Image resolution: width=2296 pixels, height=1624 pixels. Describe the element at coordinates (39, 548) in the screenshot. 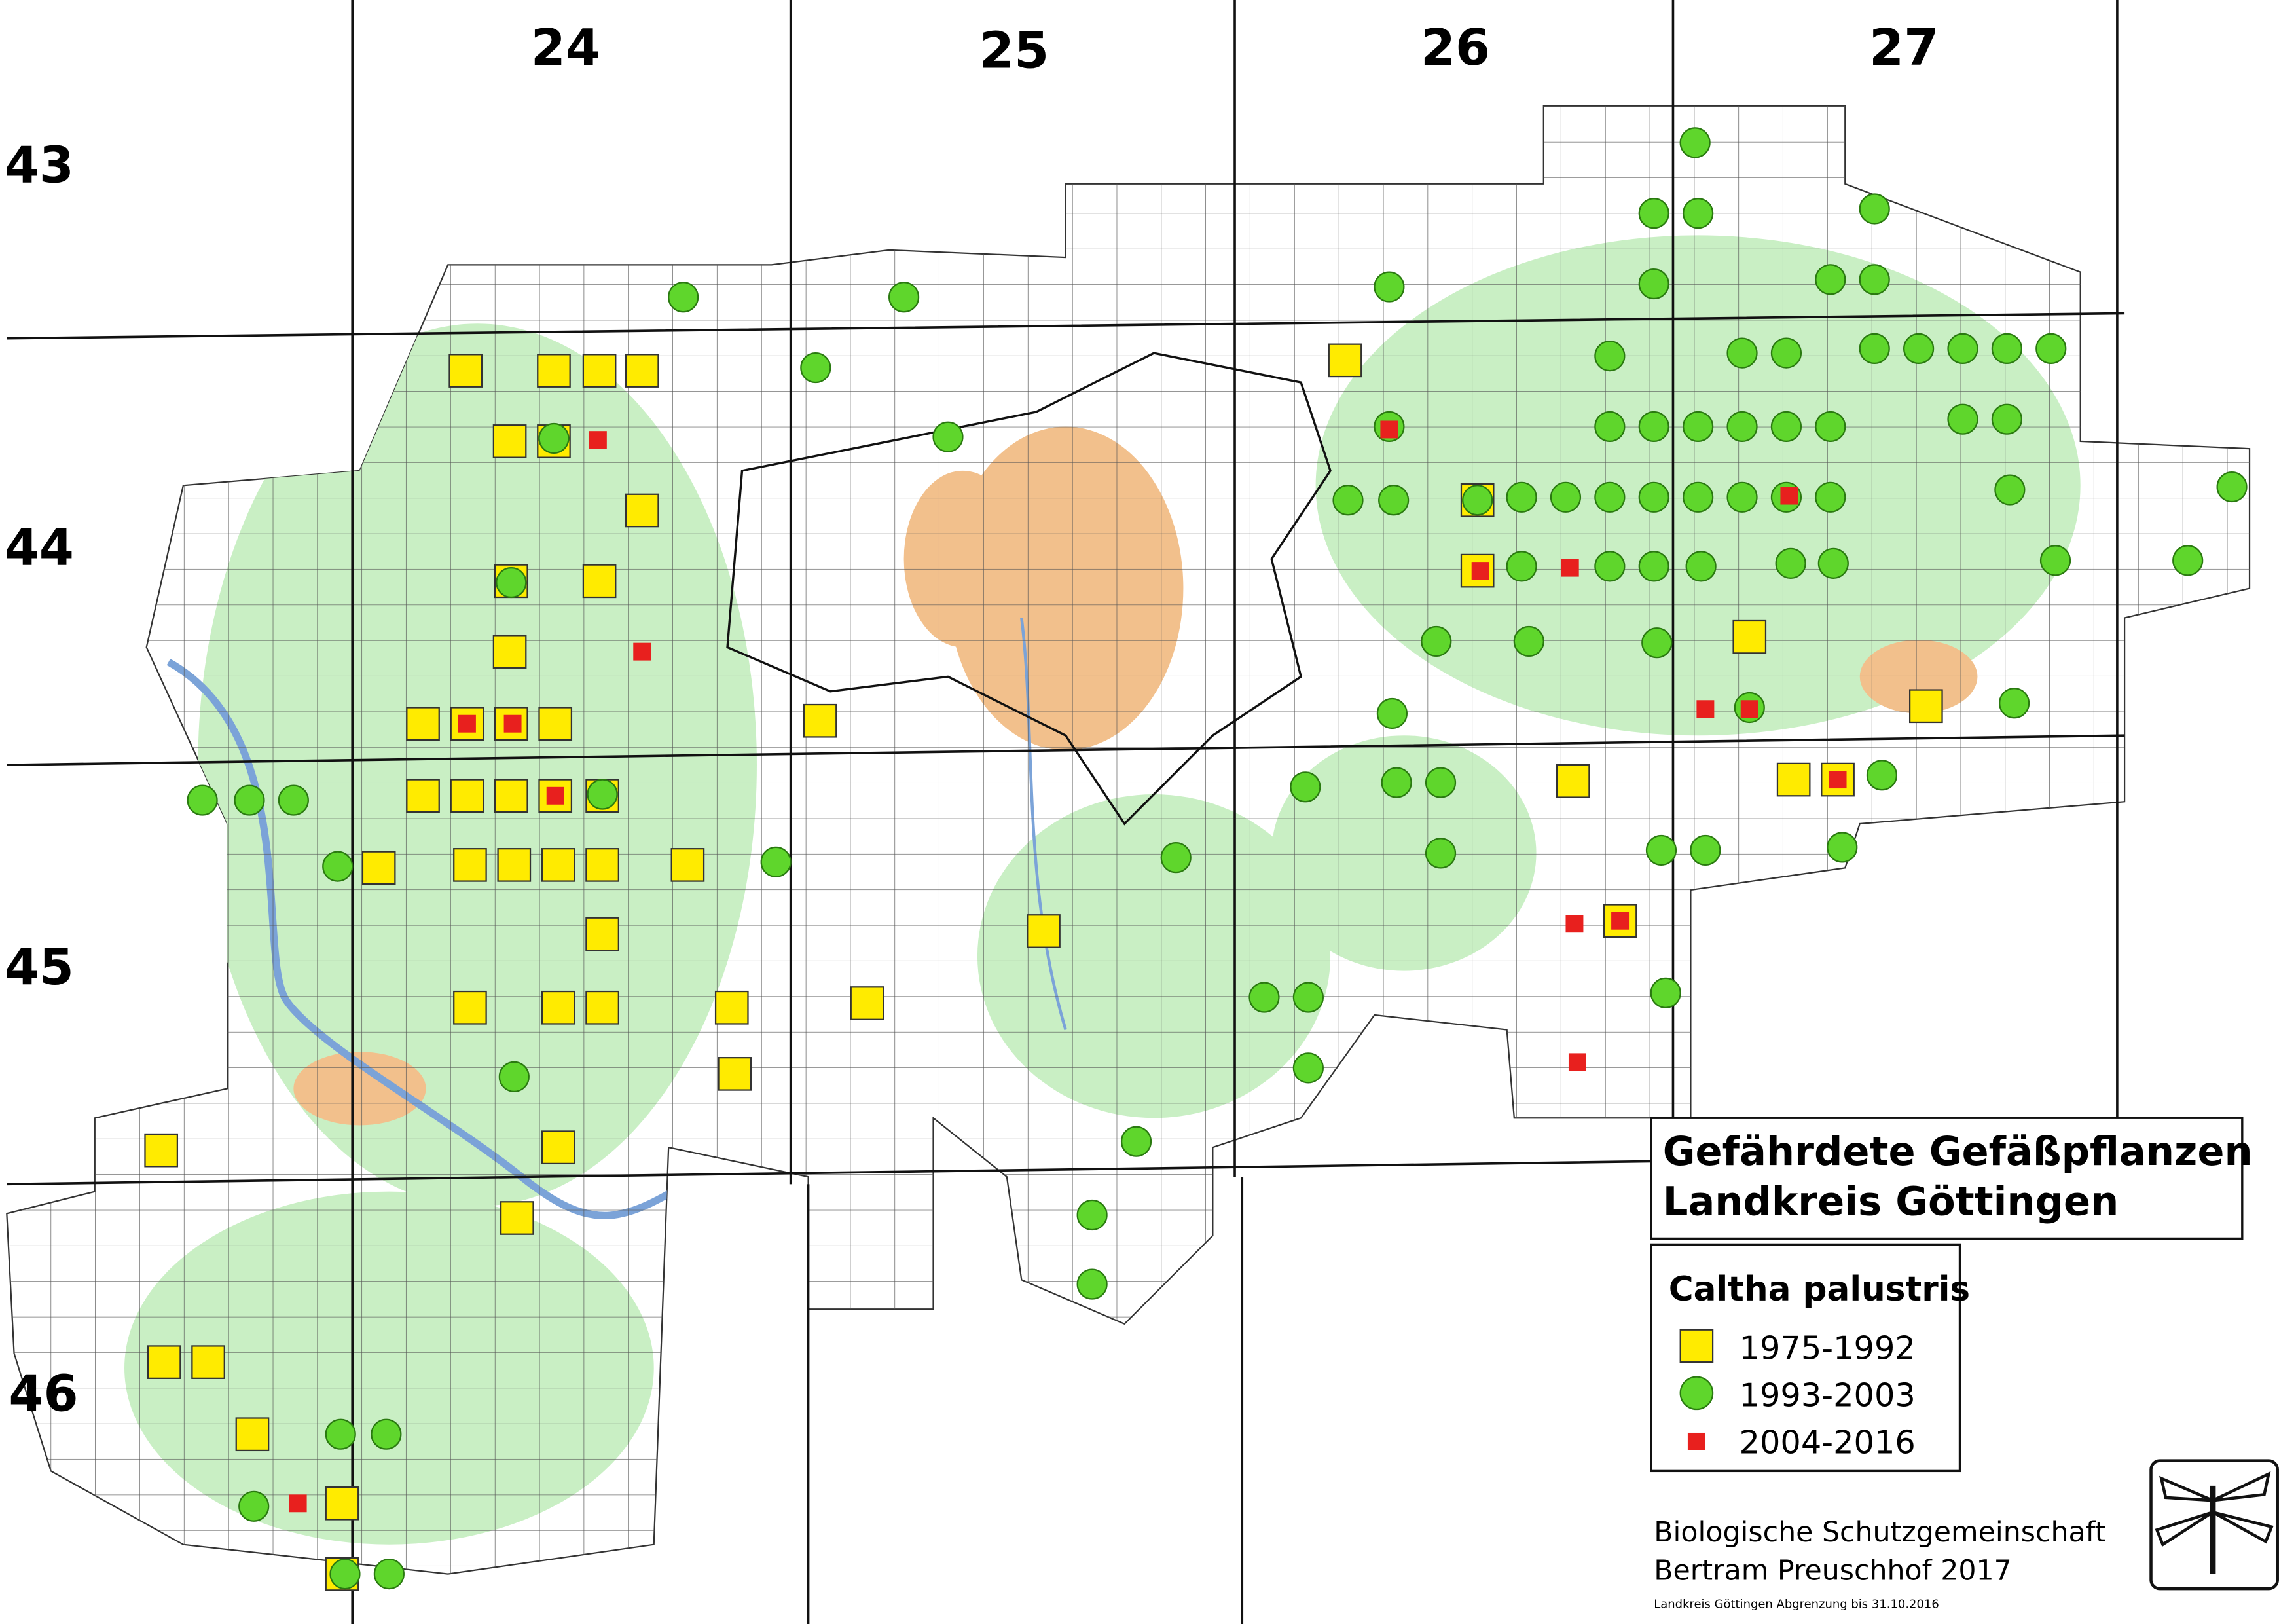

I see `grid-row-label: 44` at that location.